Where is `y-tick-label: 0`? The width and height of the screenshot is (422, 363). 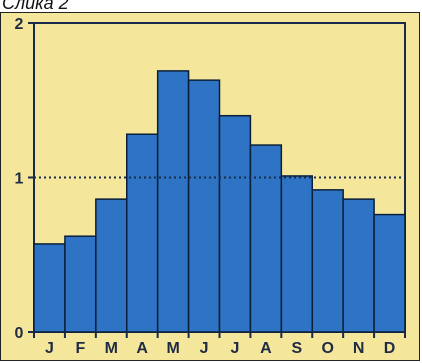 y-tick-label: 0 is located at coordinates (19, 333).